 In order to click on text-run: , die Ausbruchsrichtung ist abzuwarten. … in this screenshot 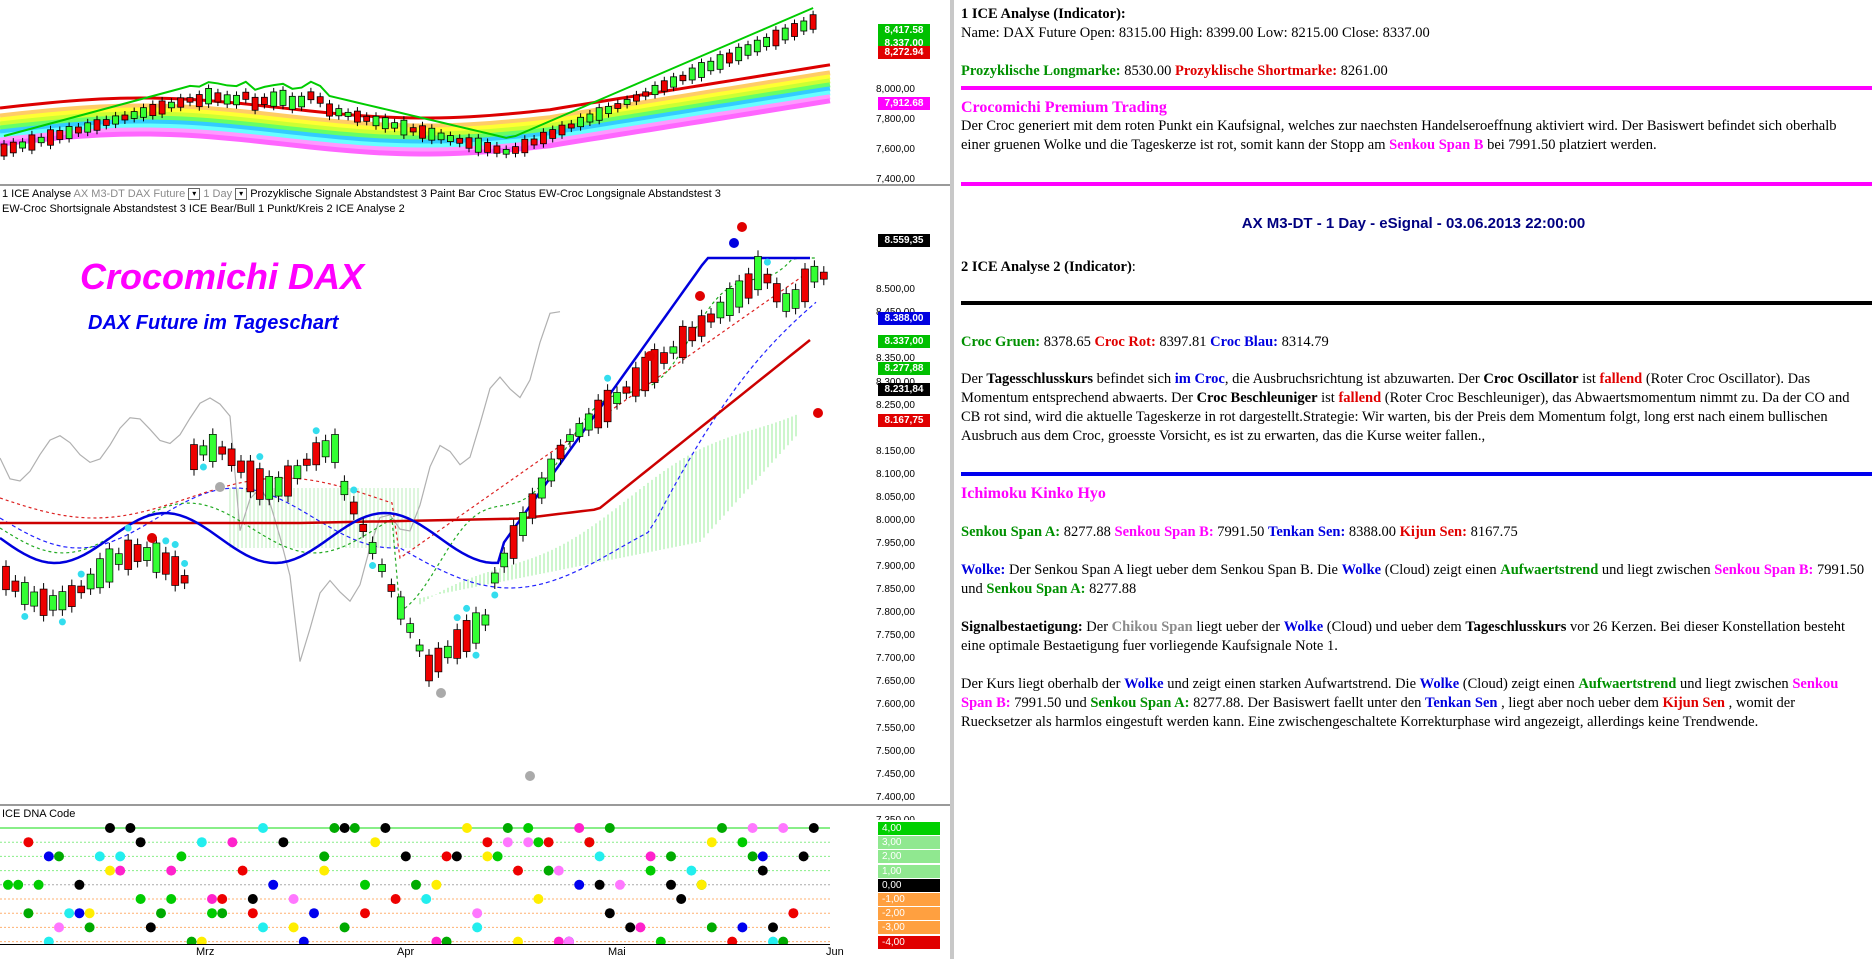, I will do `click(1354, 379)`.